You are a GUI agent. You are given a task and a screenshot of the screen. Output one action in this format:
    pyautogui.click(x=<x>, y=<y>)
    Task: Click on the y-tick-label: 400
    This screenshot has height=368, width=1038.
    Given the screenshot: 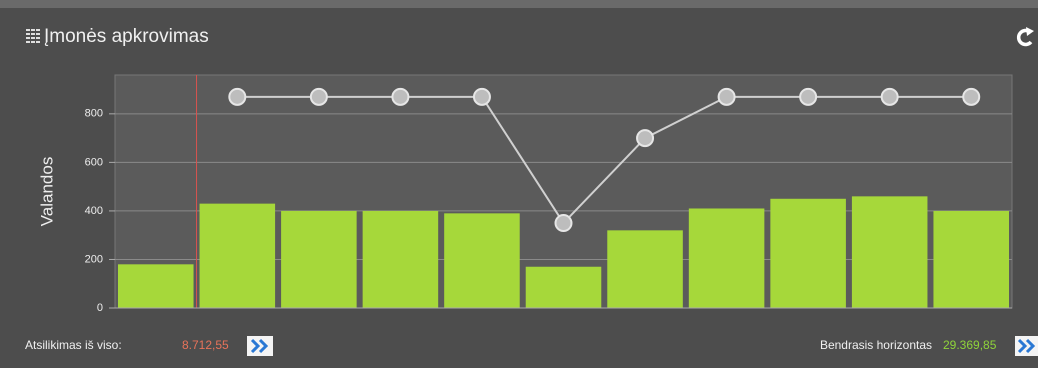 What is the action you would take?
    pyautogui.click(x=94, y=211)
    